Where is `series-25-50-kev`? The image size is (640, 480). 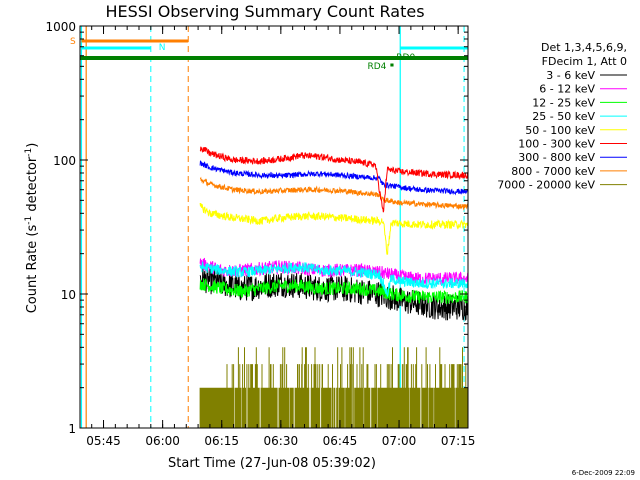 series-25-50-kev is located at coordinates (334, 279).